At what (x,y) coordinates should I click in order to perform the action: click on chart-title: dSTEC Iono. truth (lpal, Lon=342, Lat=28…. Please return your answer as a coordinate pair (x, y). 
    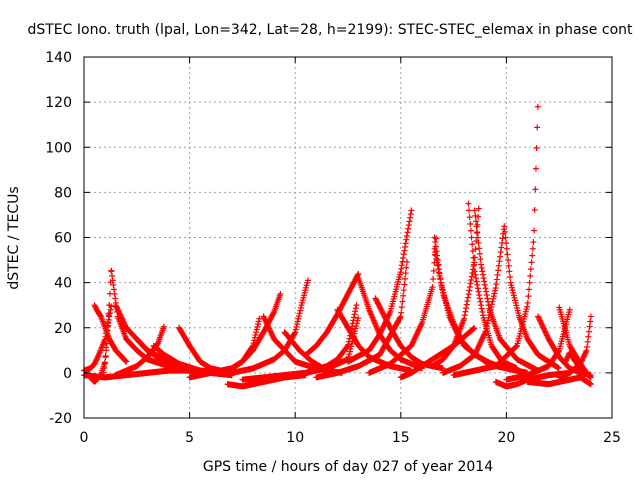
    Looking at the image, I should click on (330, 30).